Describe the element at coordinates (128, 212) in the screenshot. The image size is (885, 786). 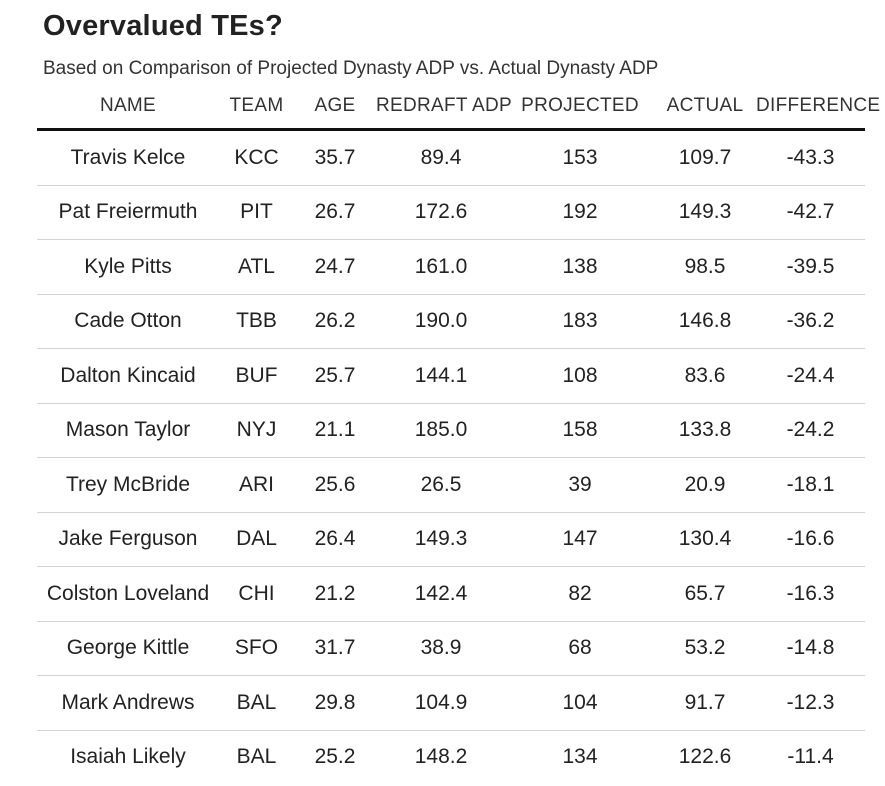
I see `player-name-cell: Pat Freiermuth` at that location.